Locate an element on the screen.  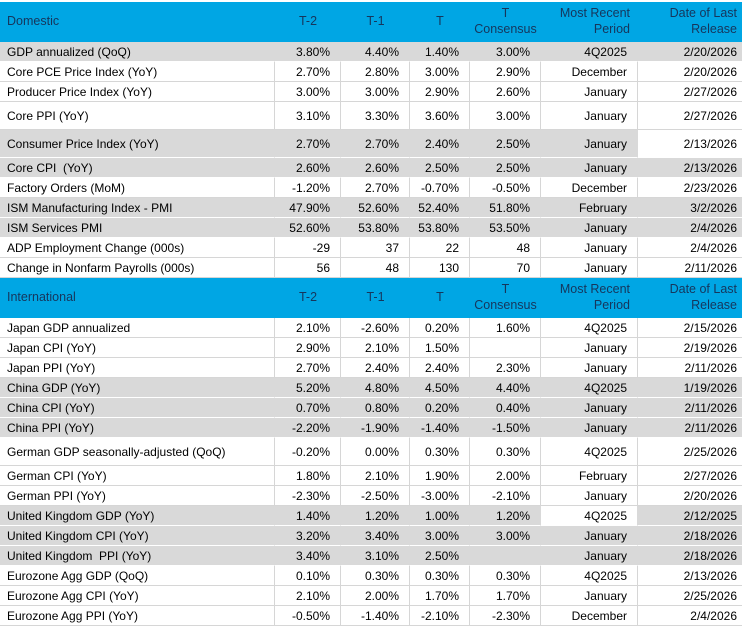
column-header-most-recent-period: Most Recent Period is located at coordinates (589, 298).